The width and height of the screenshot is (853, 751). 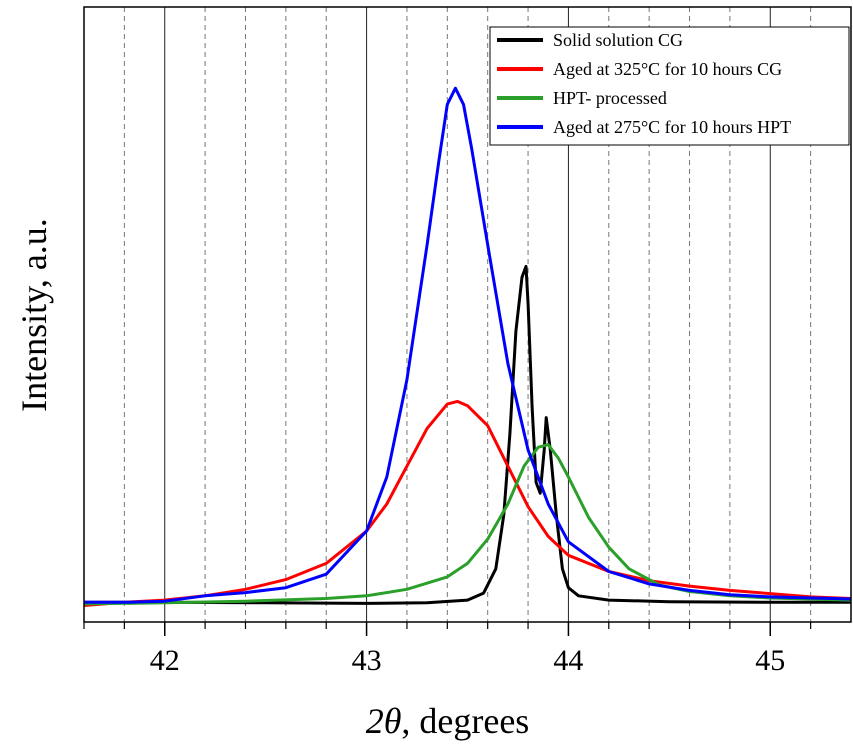 What do you see at coordinates (618, 40) in the screenshot?
I see `legend-label: Solid solution CG` at bounding box center [618, 40].